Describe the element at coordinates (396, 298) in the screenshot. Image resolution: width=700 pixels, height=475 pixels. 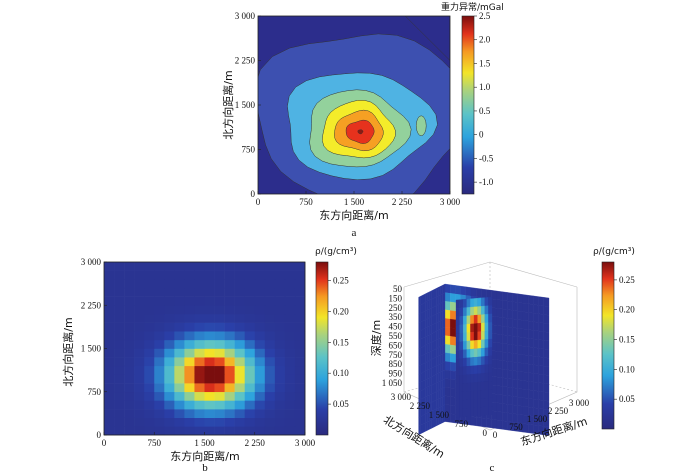
I see `panel-c-depth-tick-label: 150` at that location.